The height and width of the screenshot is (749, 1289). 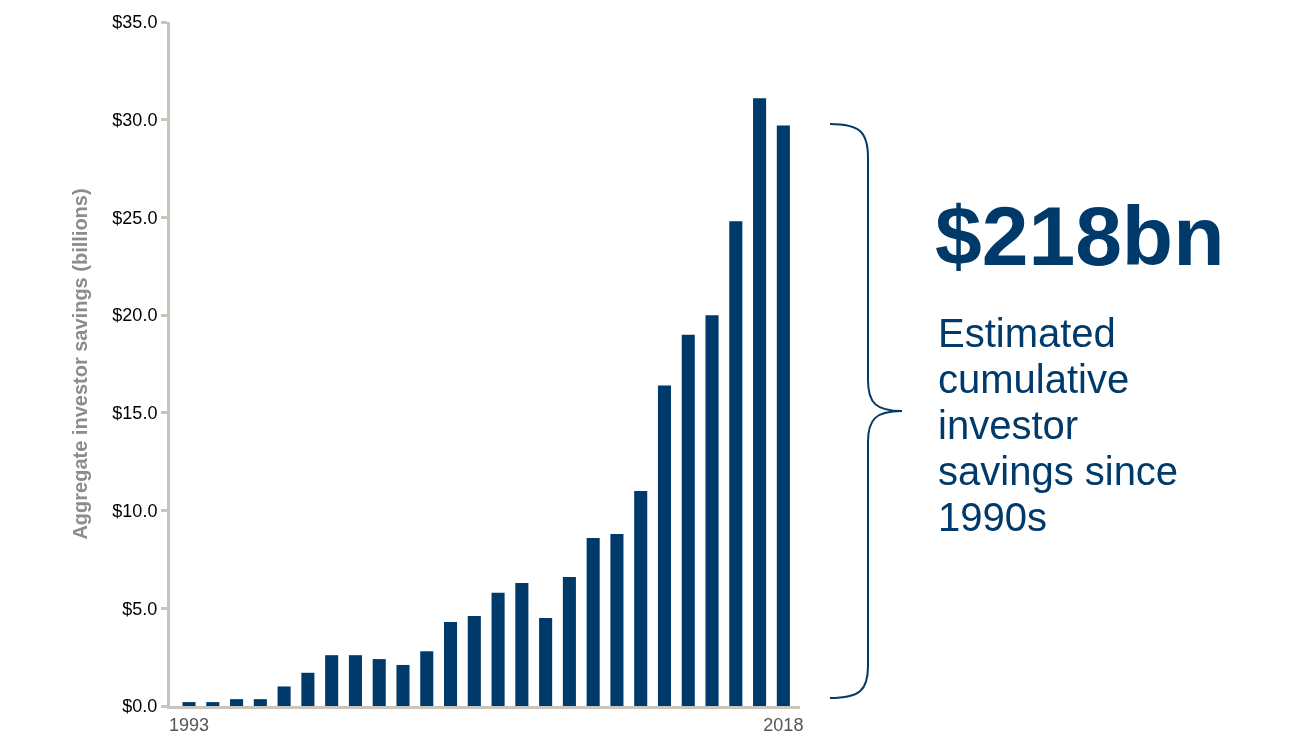 I want to click on y-tick-label: $0.0, so click(x=140, y=706).